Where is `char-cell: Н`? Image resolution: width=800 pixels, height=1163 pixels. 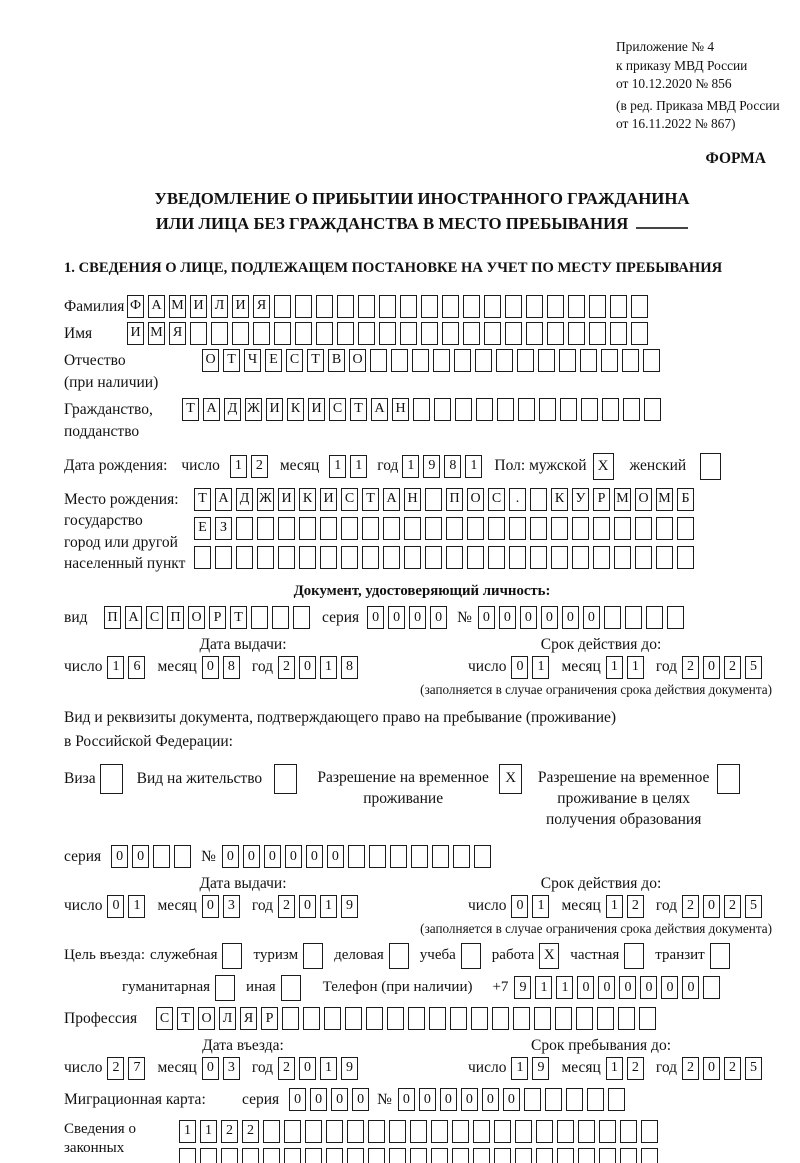 char-cell: Н is located at coordinates (412, 499).